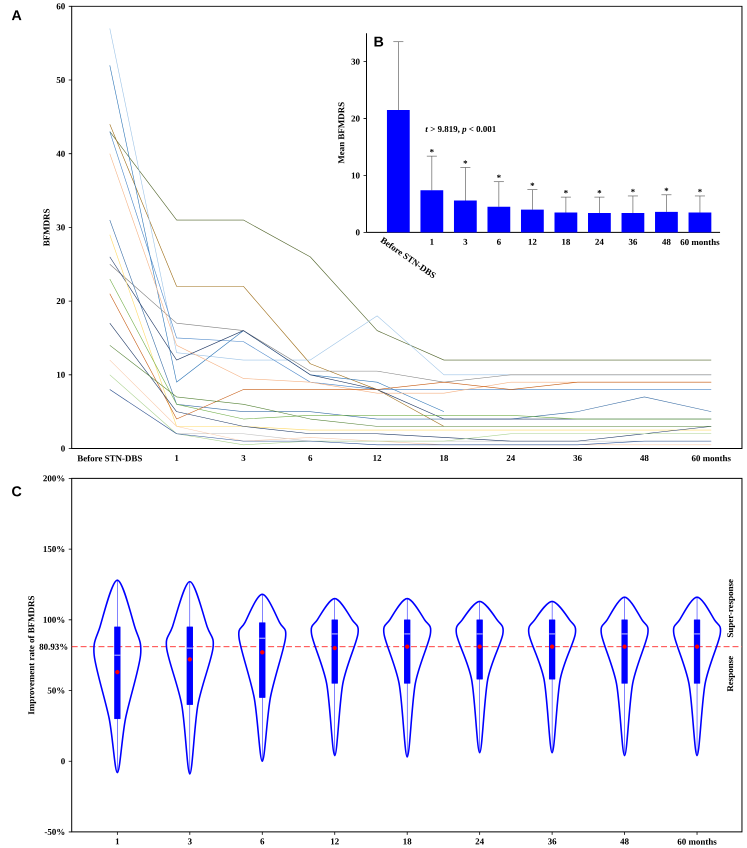 The height and width of the screenshot is (848, 747). What do you see at coordinates (731, 674) in the screenshot?
I see `annotation: Response` at bounding box center [731, 674].